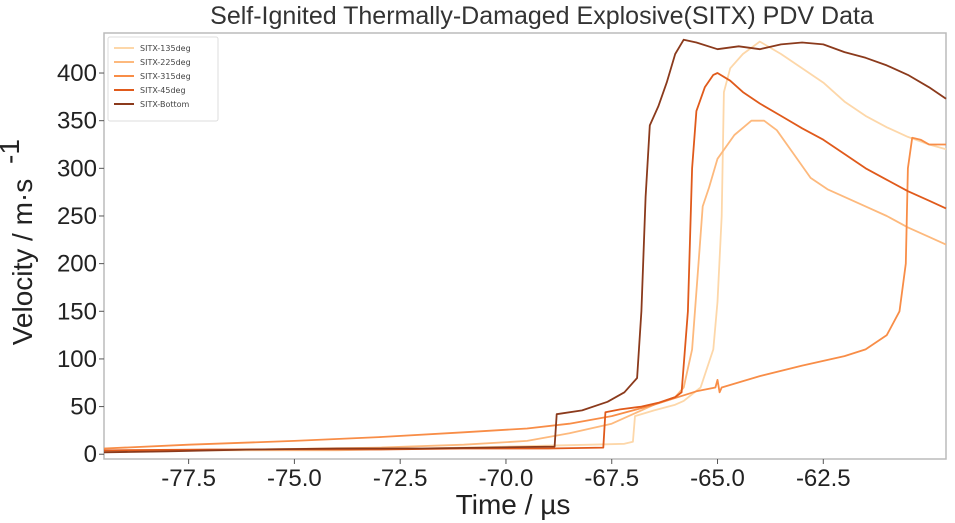 This screenshot has height=523, width=955. What do you see at coordinates (165, 62) in the screenshot?
I see `legend-label: SITX-225deg` at bounding box center [165, 62].